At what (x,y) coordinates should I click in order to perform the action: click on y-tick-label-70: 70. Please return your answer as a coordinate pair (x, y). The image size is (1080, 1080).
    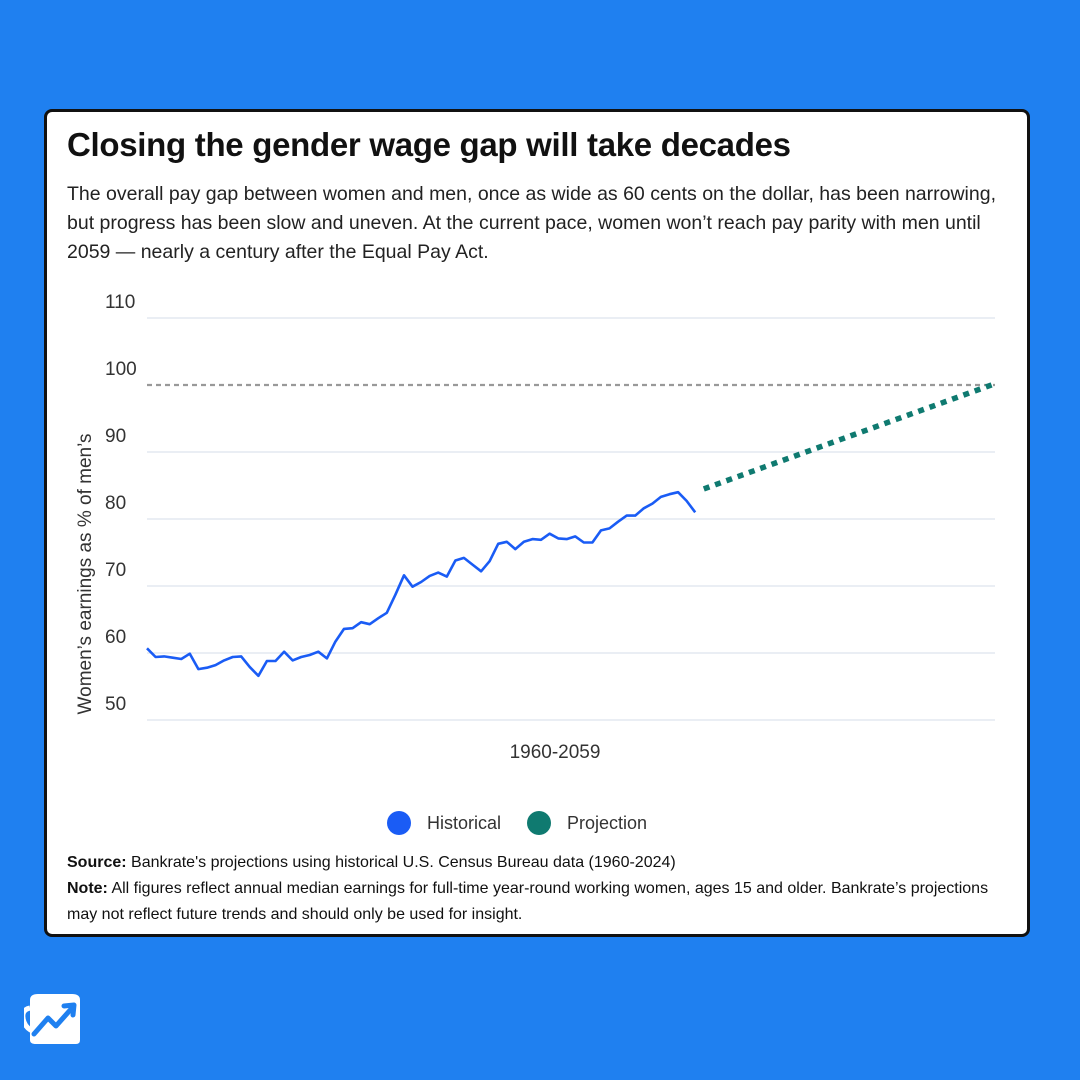
    Looking at the image, I should click on (115, 570).